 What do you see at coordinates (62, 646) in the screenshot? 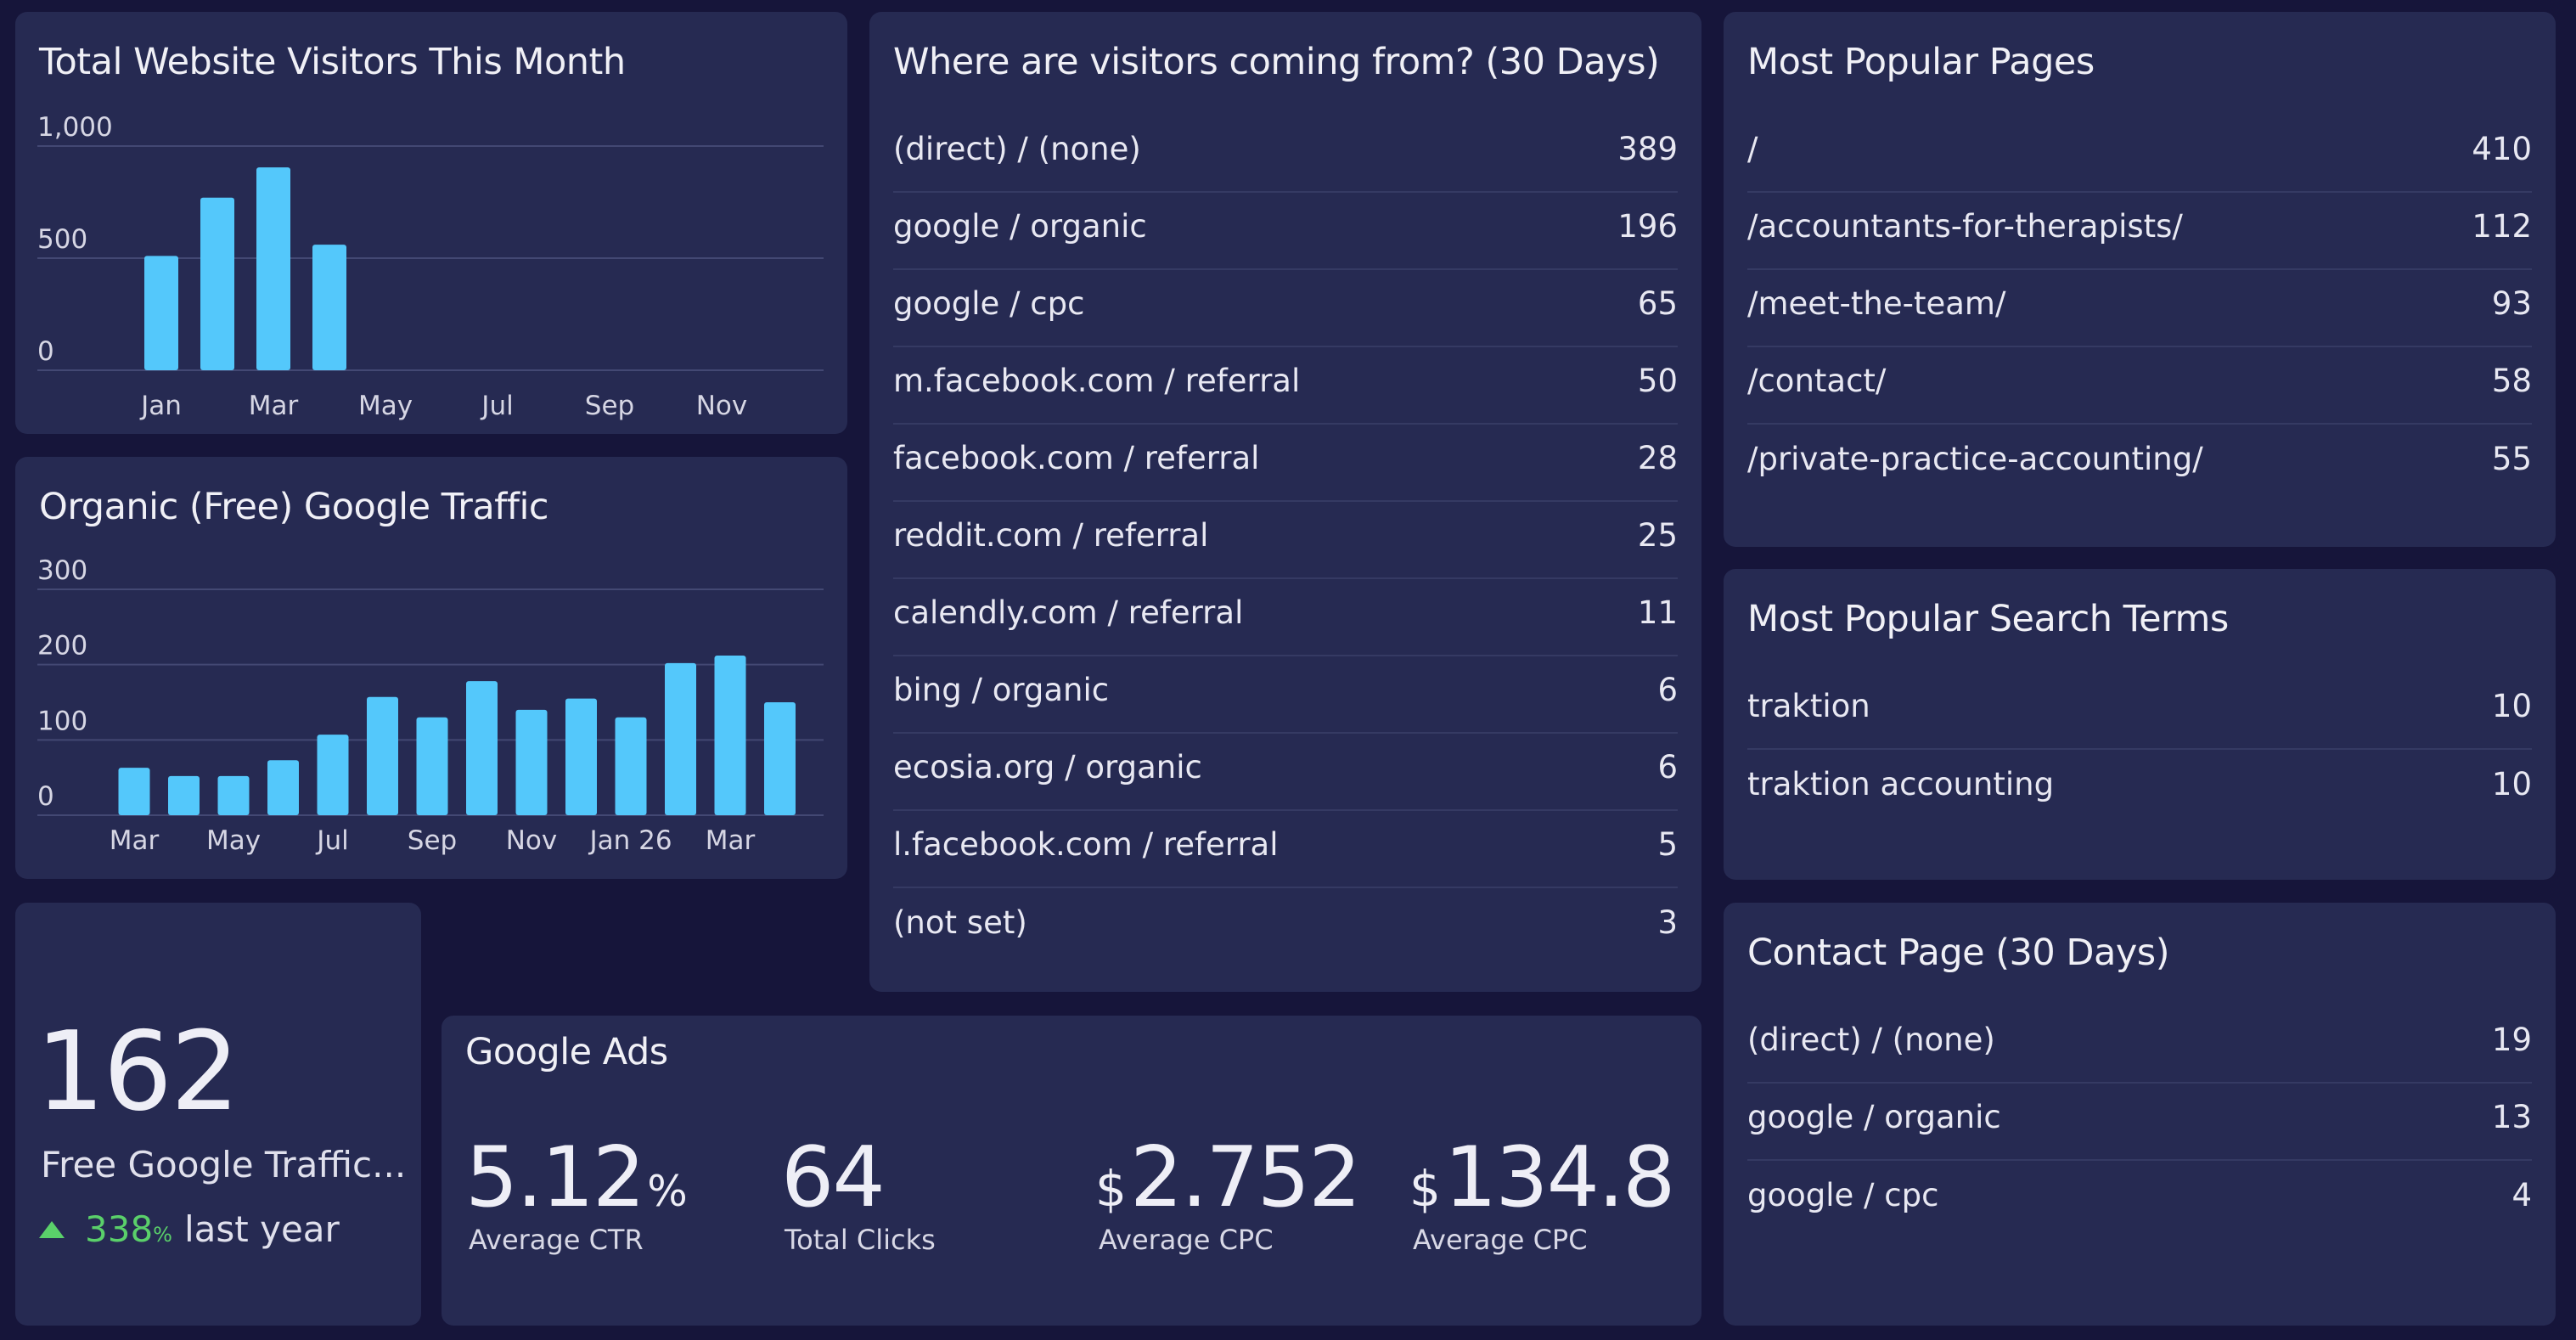
I see `organic-y-tick-label: 200` at bounding box center [62, 646].